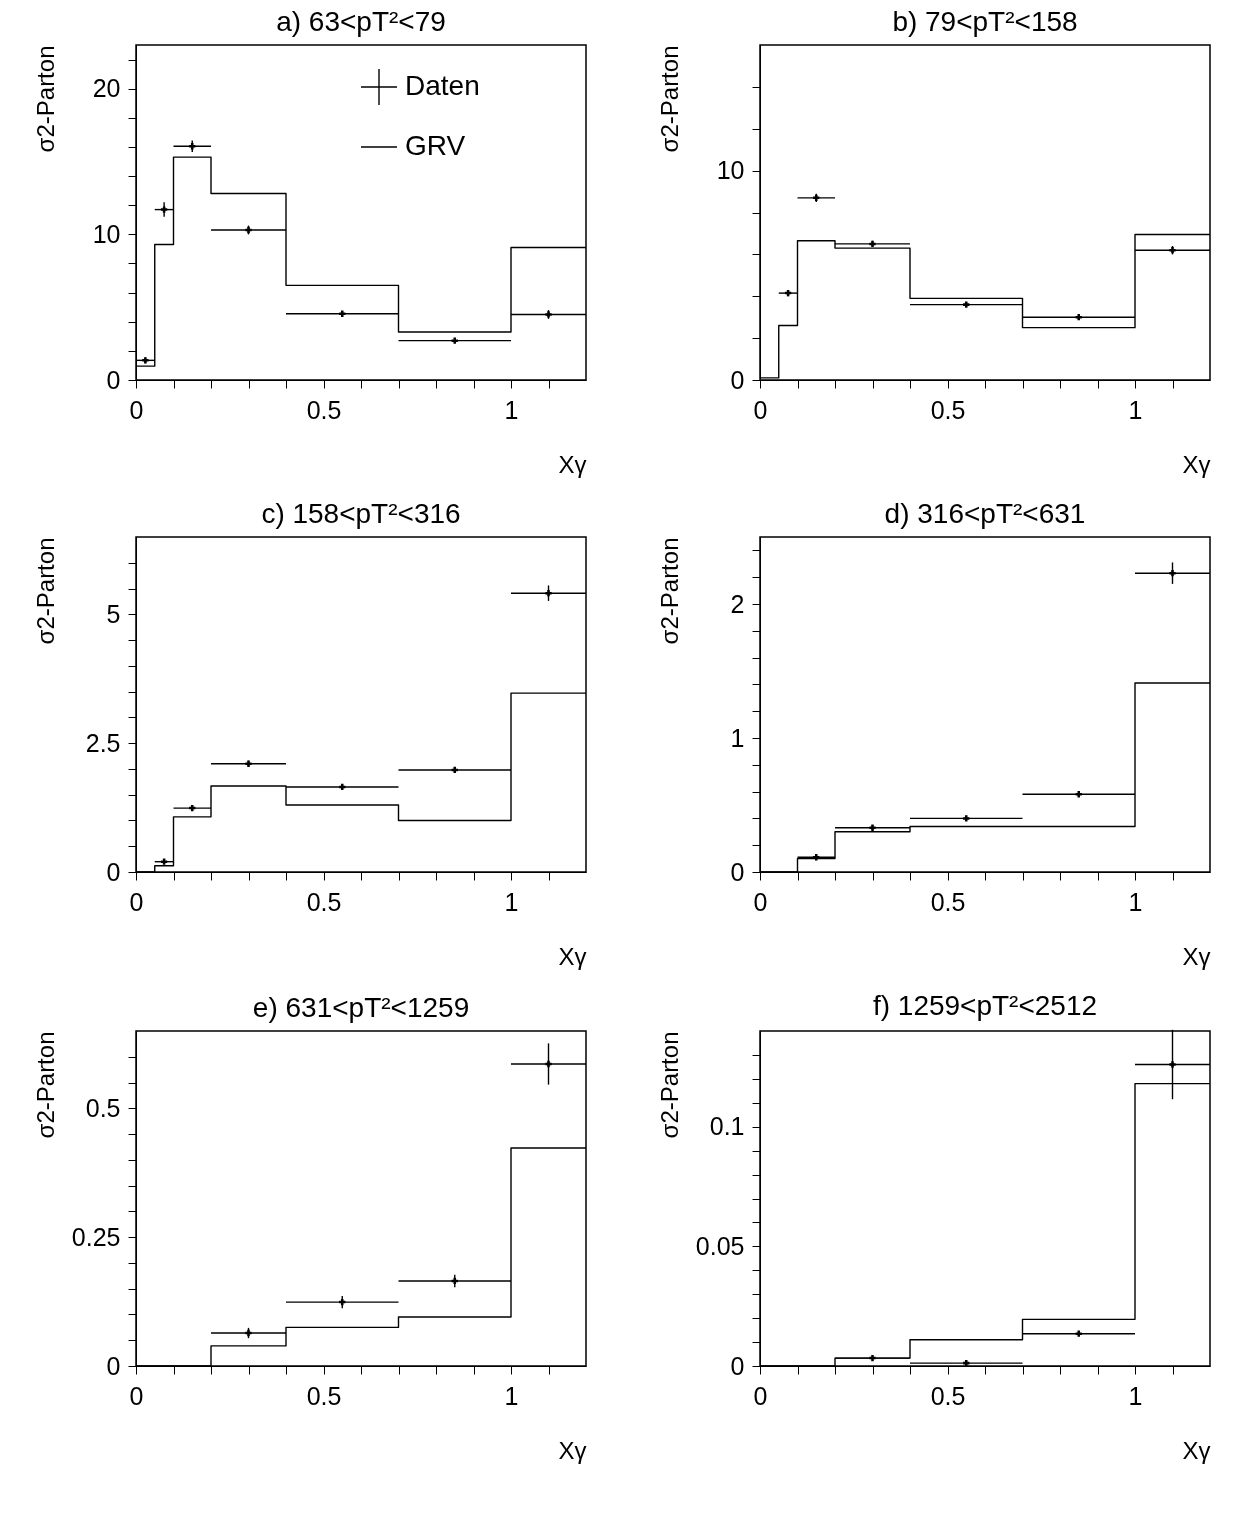  I want to click on y-tick-label: 20, so click(106, 88).